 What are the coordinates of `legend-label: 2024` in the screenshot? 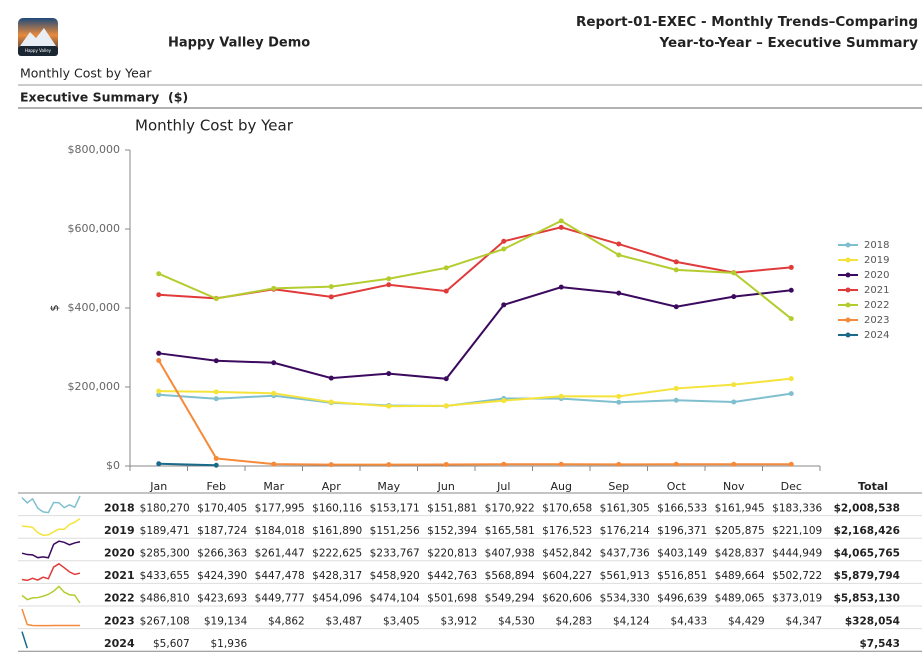 It's located at (876, 335).